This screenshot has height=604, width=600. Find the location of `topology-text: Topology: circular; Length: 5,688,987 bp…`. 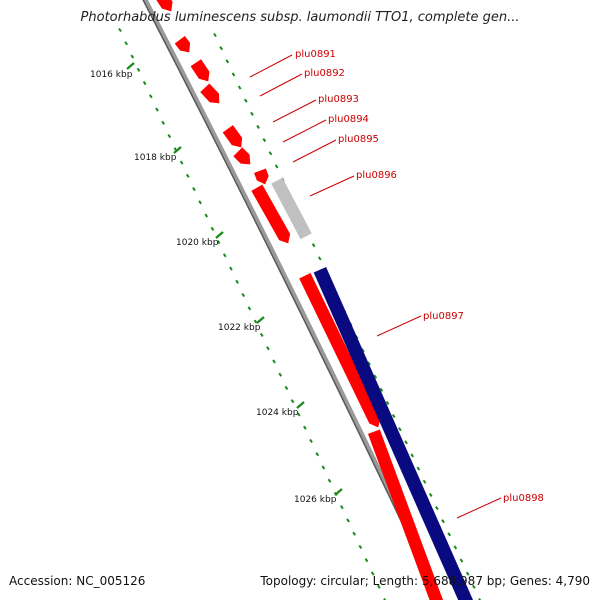

topology-text: Topology: circular; Length: 5,688,987 bp… is located at coordinates (425, 581).